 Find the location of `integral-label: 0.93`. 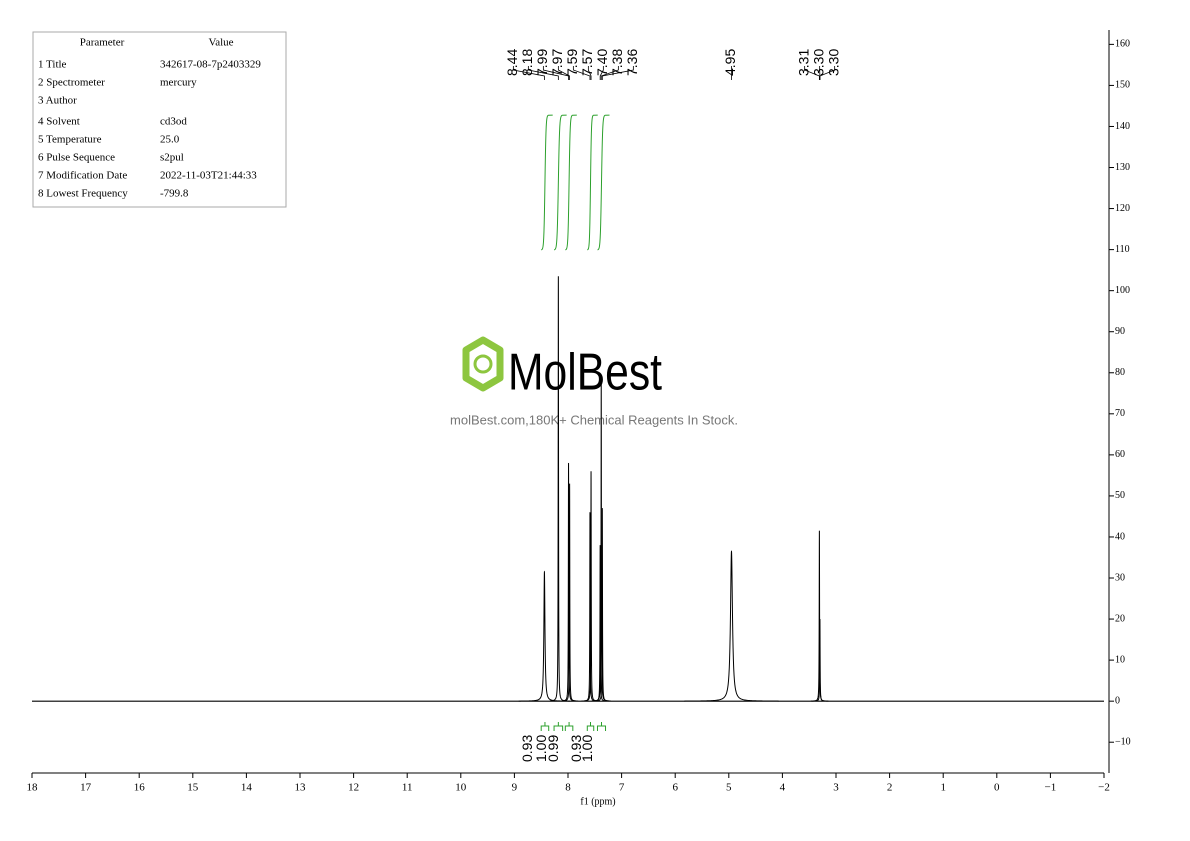

integral-label: 0.93 is located at coordinates (527, 748).